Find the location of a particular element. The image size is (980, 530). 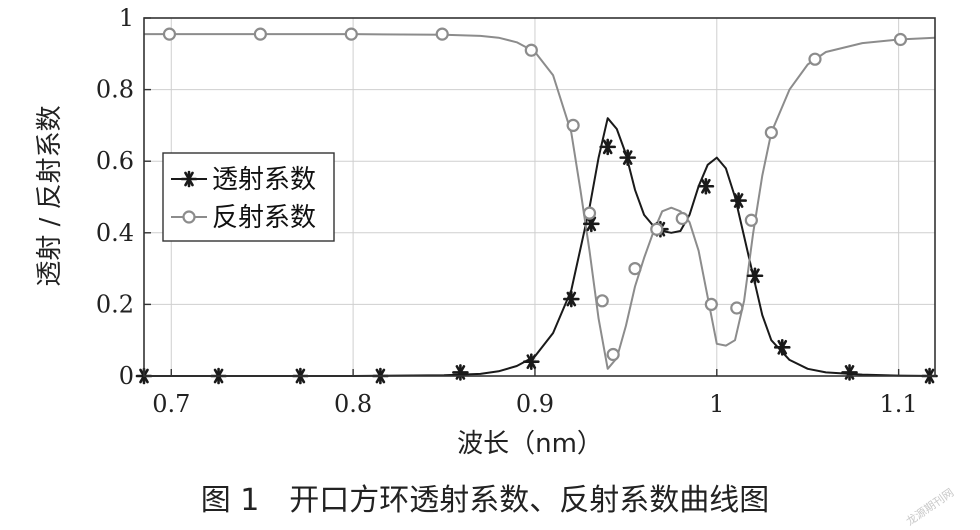

x-tick-label-3: 1 is located at coordinates (716, 404).